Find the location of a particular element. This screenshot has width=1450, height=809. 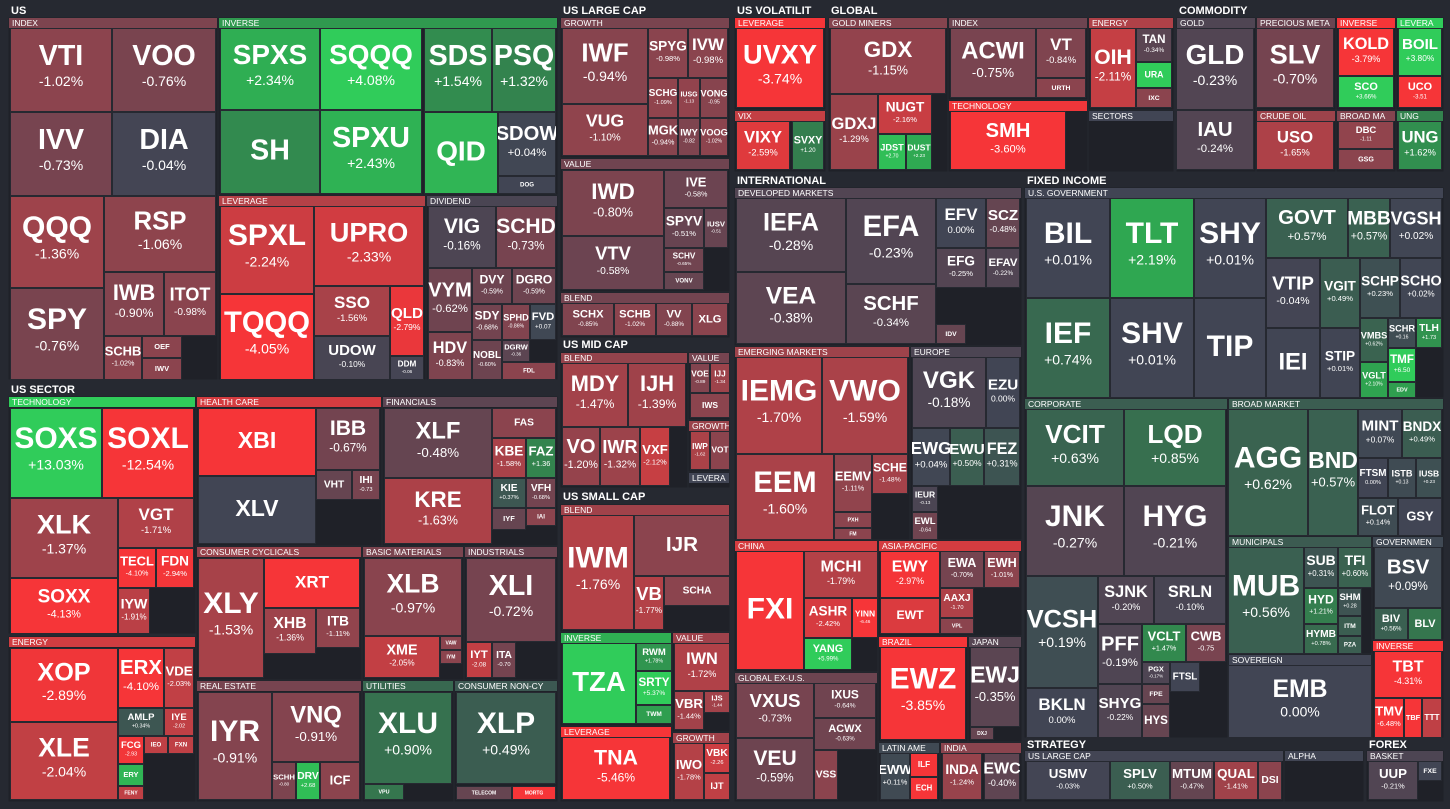

group-header-clip: VALUE is located at coordinates (578, 164).